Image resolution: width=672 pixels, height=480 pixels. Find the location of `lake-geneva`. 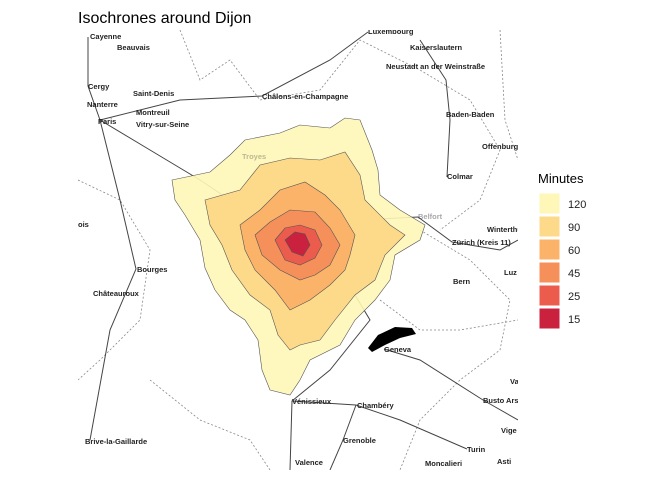

lake-geneva is located at coordinates (392, 339).